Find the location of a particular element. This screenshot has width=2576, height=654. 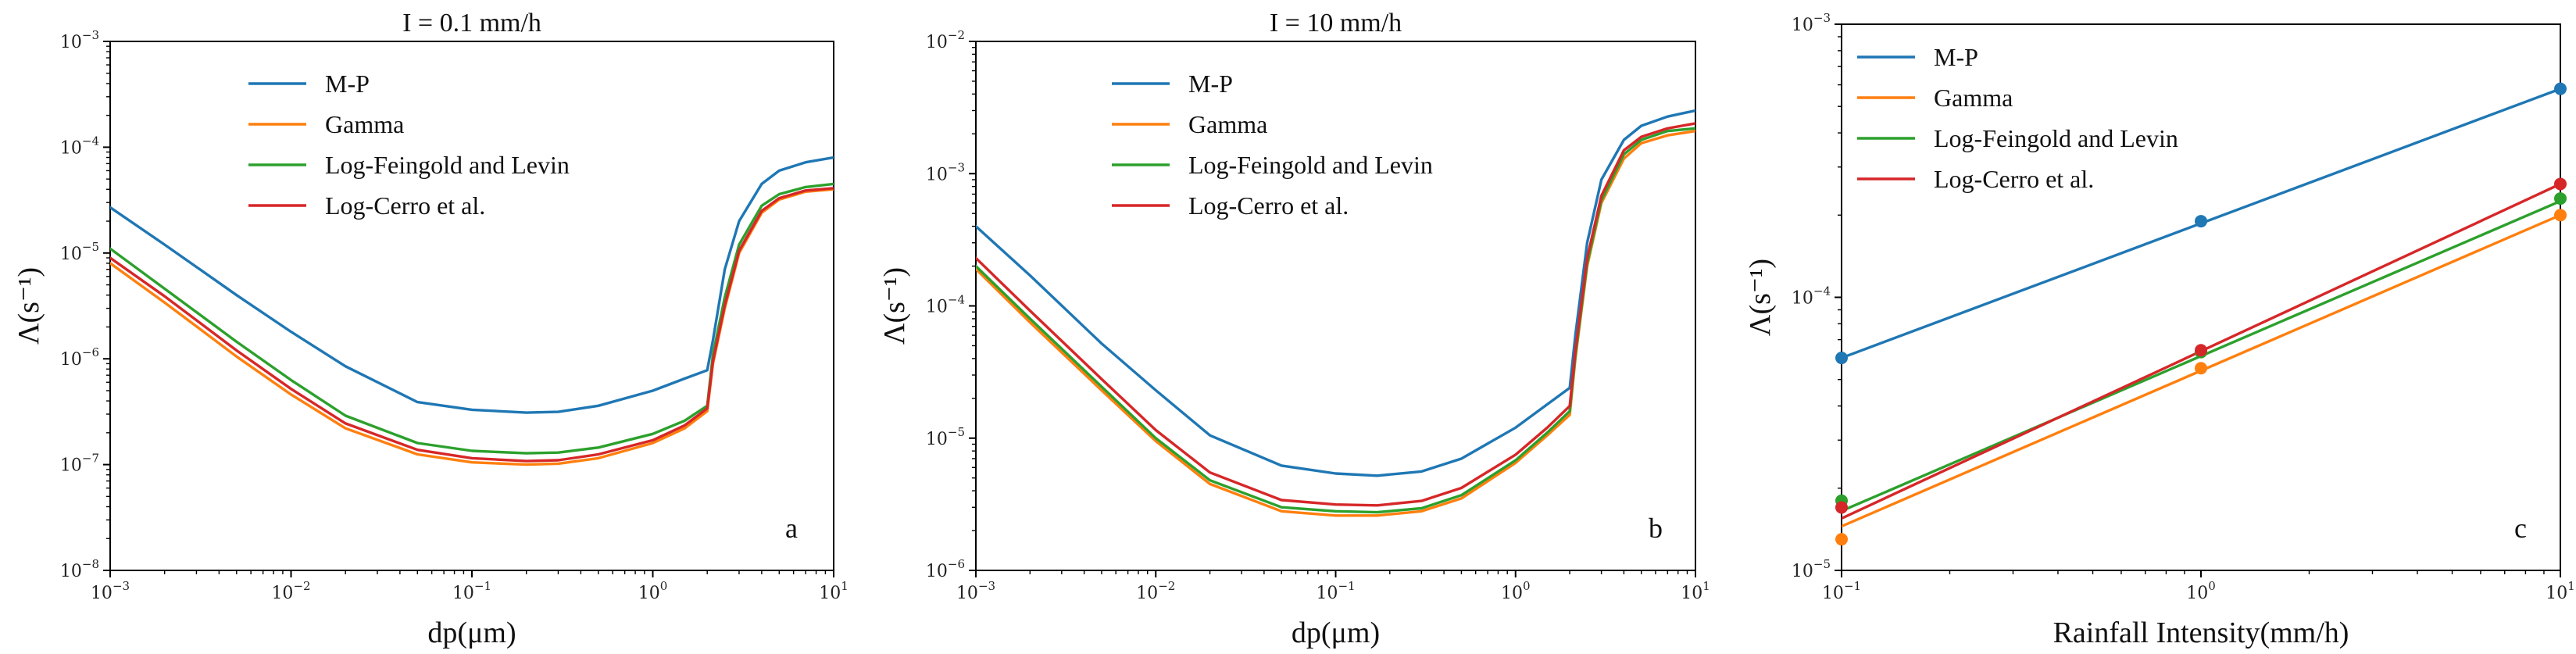

series-line-log-cerro-et-al- is located at coordinates (472, 325).